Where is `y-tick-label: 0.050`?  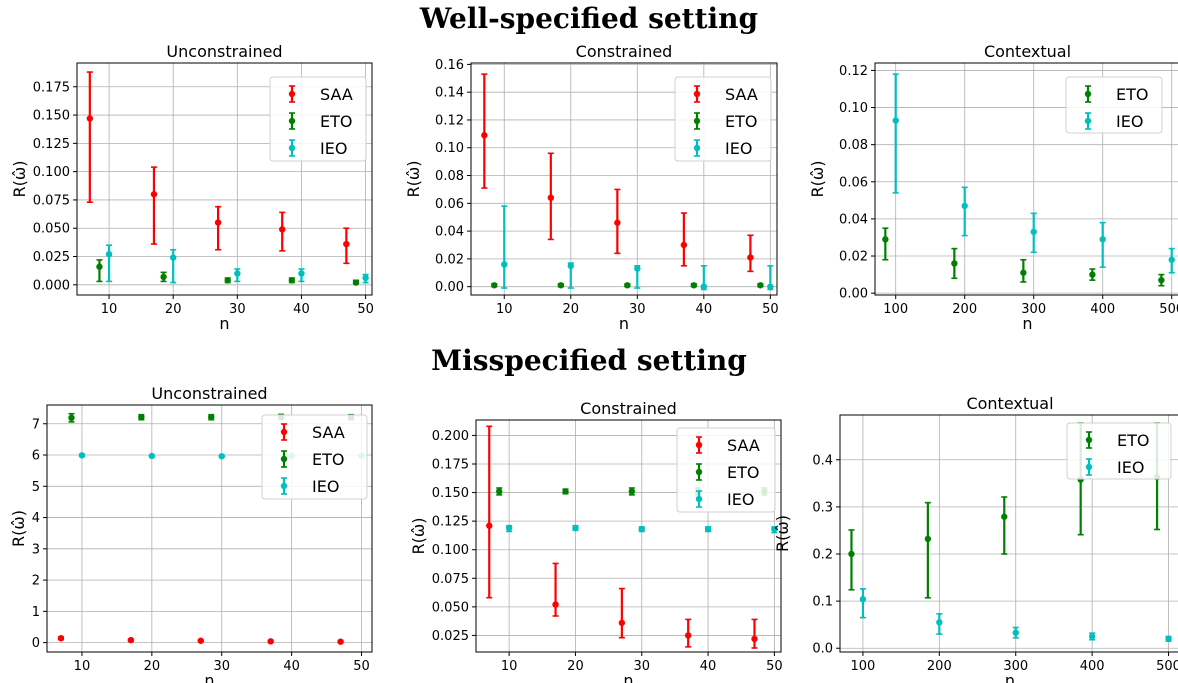 y-tick-label: 0.050 is located at coordinates (450, 607).